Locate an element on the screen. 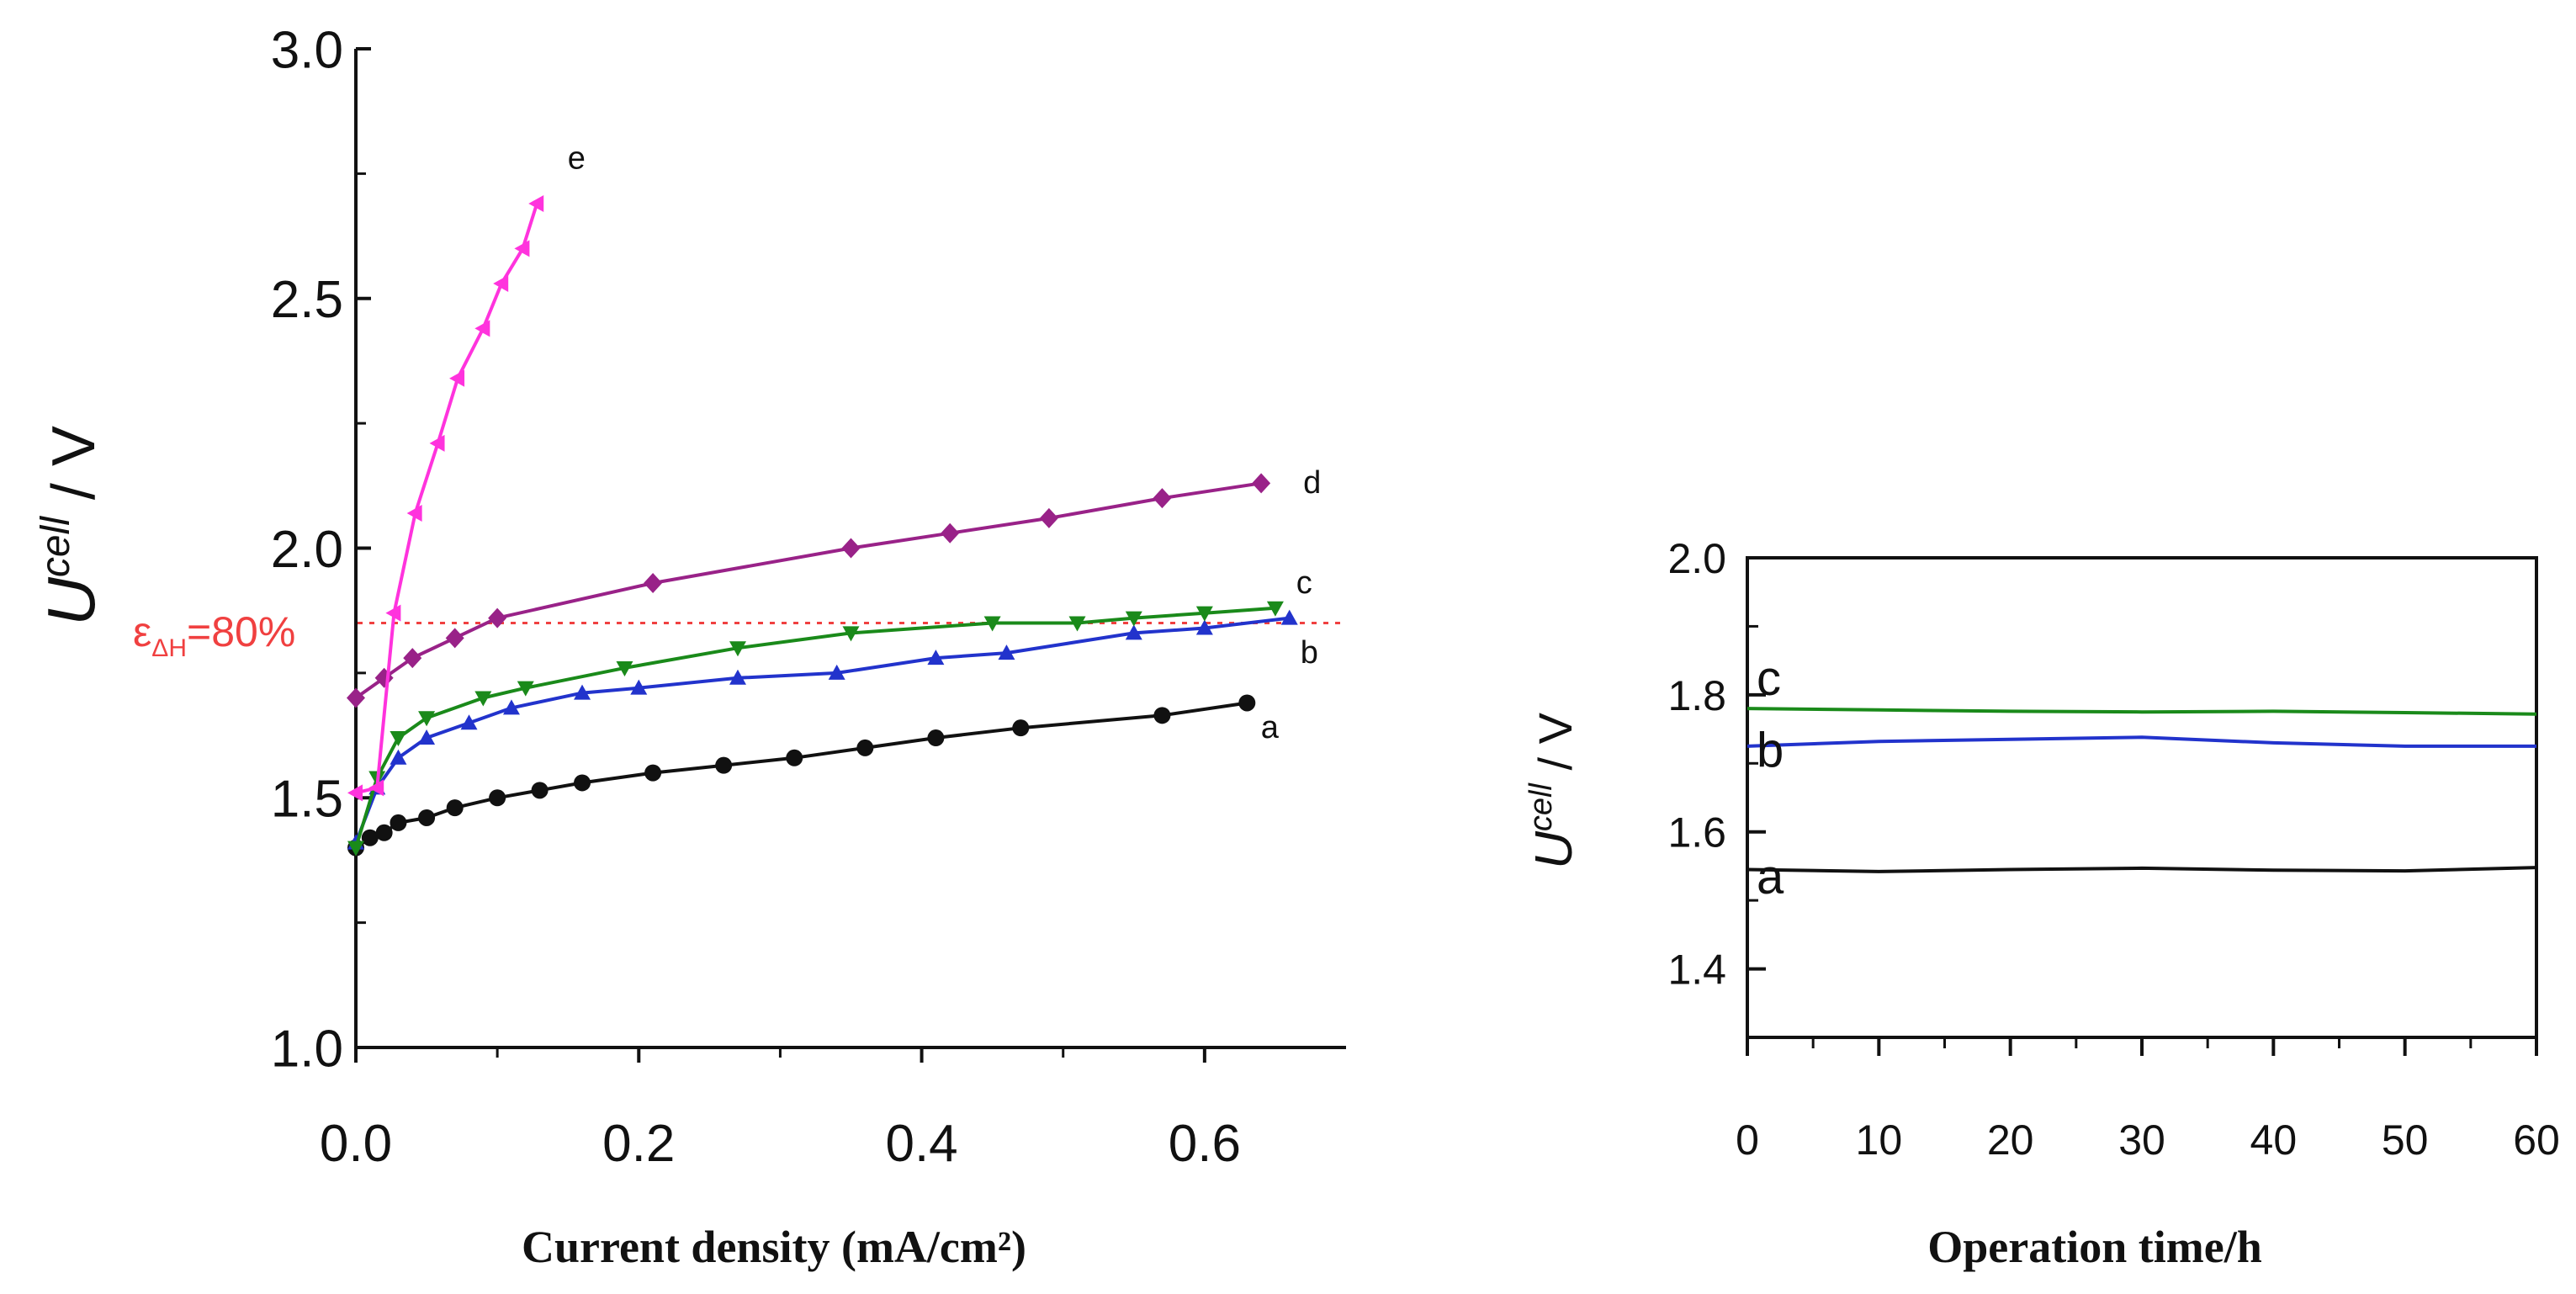 Image resolution: width=2576 pixels, height=1294 pixels. right-x-tick-label: 50 is located at coordinates (2405, 1140).